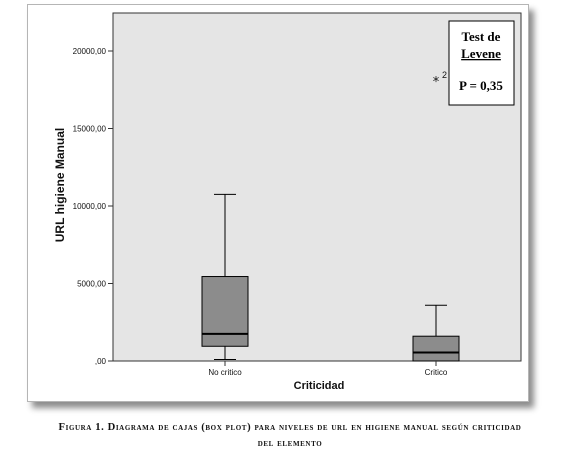 This screenshot has width=580, height=457. What do you see at coordinates (319, 386) in the screenshot?
I see `x-axis-title: Criticidad` at bounding box center [319, 386].